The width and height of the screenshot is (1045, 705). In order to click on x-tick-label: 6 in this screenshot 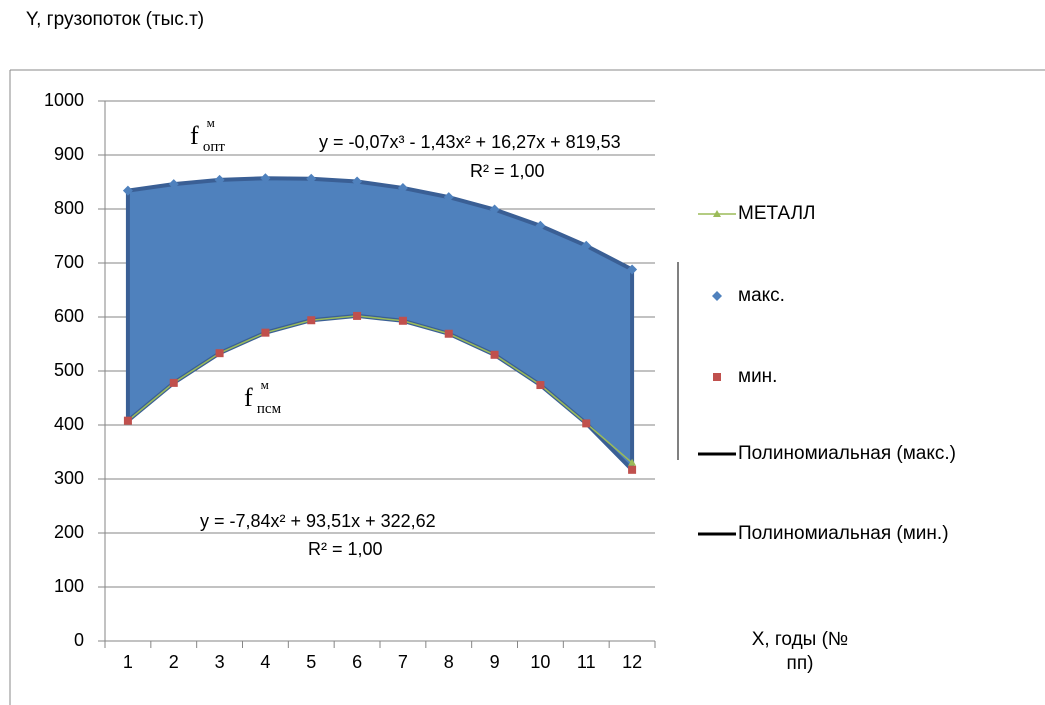, I will do `click(357, 662)`.